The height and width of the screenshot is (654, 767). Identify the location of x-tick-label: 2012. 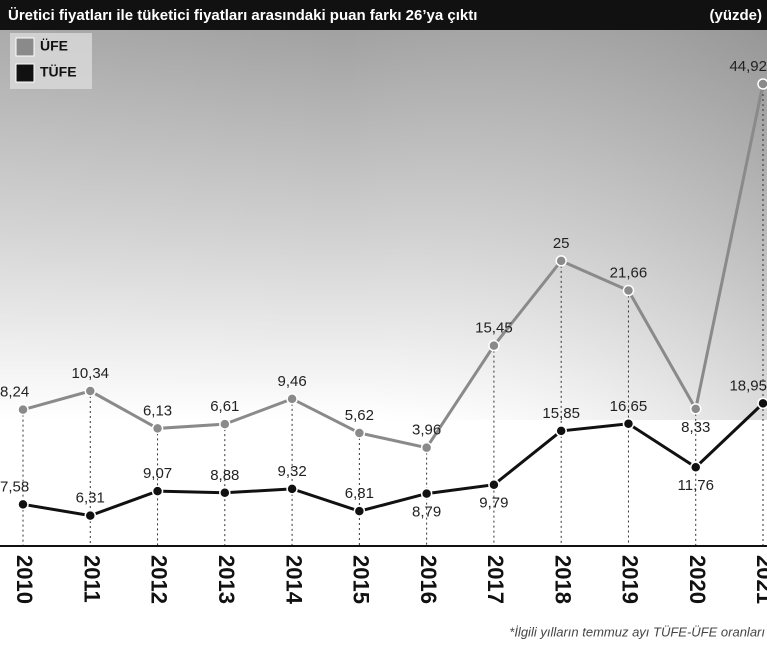
(159, 579).